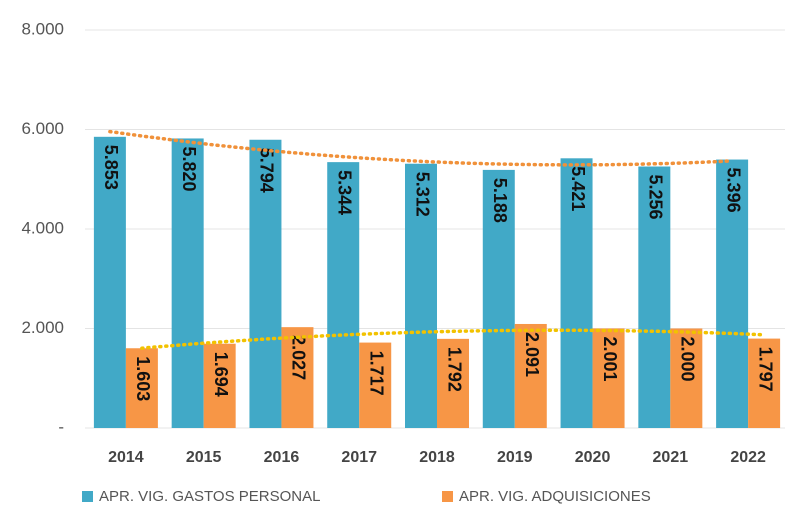 Image resolution: width=785 pixels, height=510 pixels. I want to click on x-tick-label: 2014, so click(126, 457).